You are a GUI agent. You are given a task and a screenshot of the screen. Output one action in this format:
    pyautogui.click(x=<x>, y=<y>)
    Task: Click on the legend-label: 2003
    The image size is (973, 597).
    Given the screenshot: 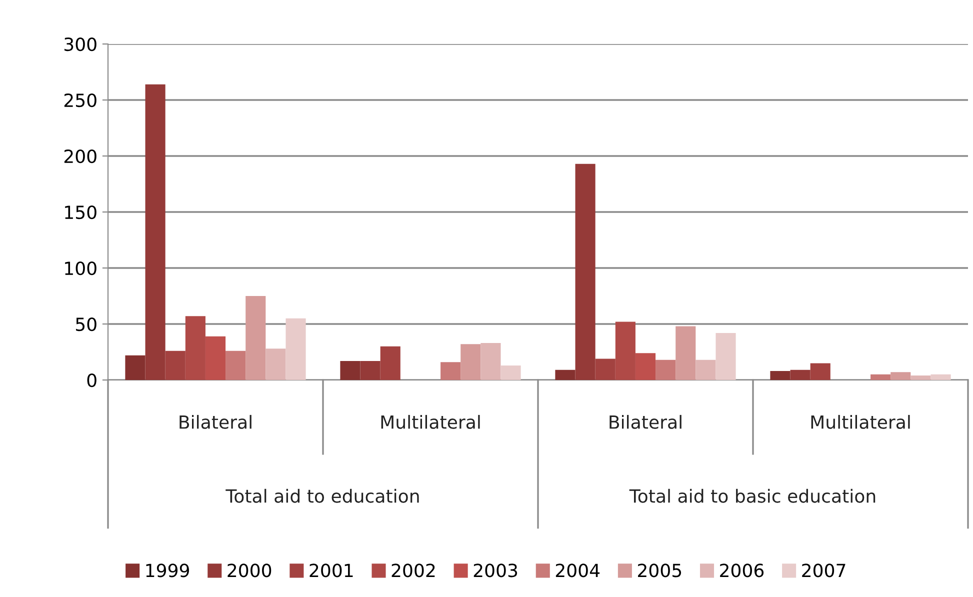 What is the action you would take?
    pyautogui.click(x=496, y=571)
    